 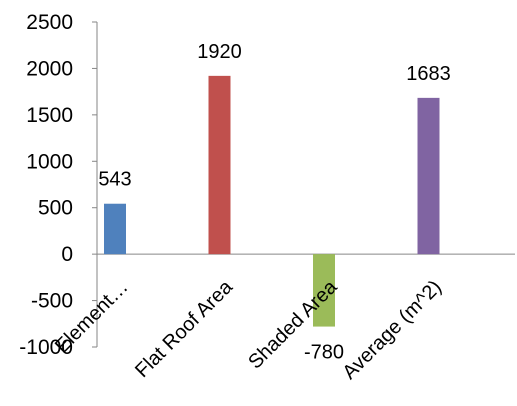 I want to click on y-tick-label: 0, so click(x=67, y=254).